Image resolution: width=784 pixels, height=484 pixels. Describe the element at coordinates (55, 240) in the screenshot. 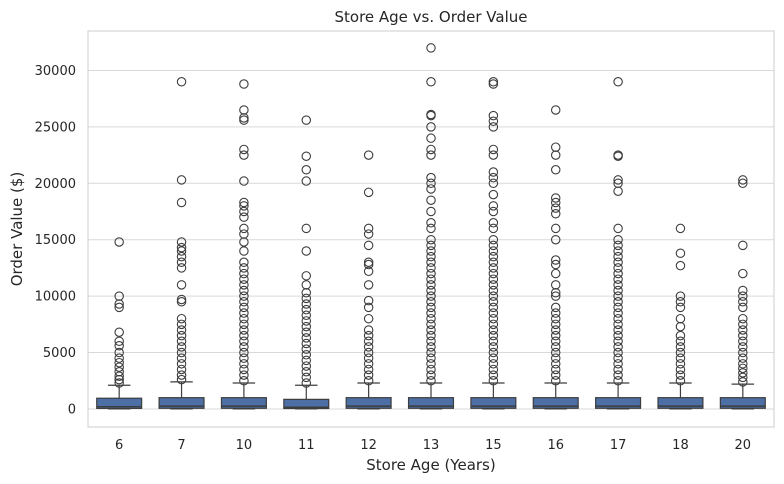

I see `y-tick-labels: 0 5000 10000 15000 20000 25000 30000` at that location.